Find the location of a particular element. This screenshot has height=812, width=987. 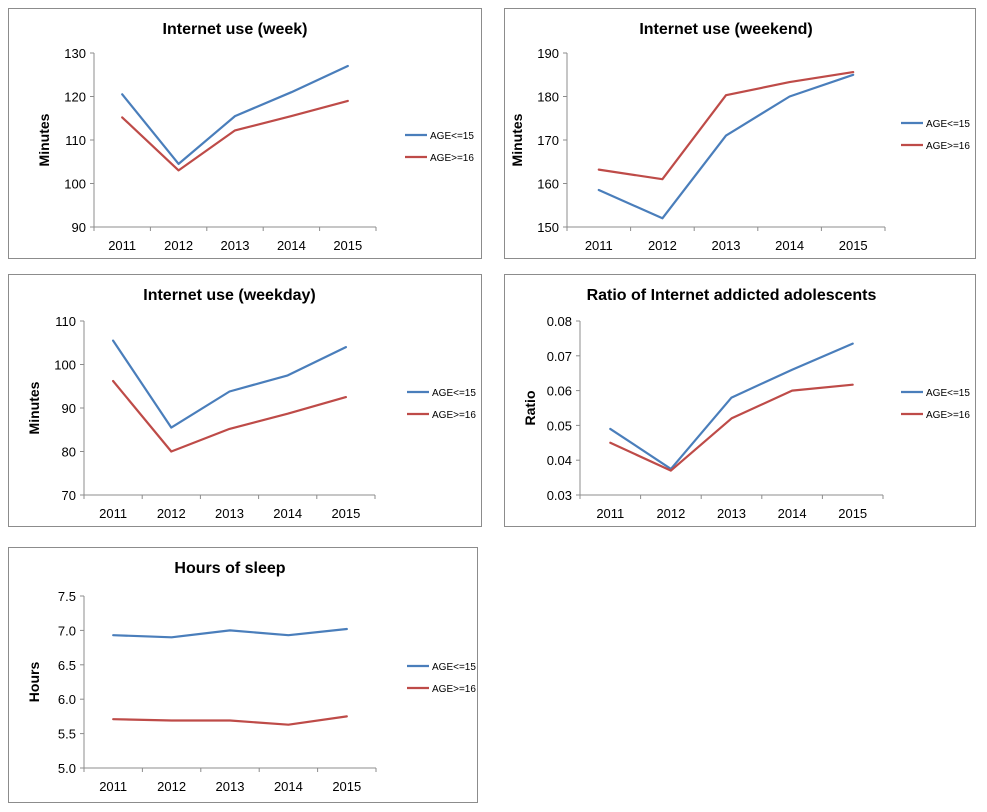

c1-y-tick-label: 160 is located at coordinates (548, 184).